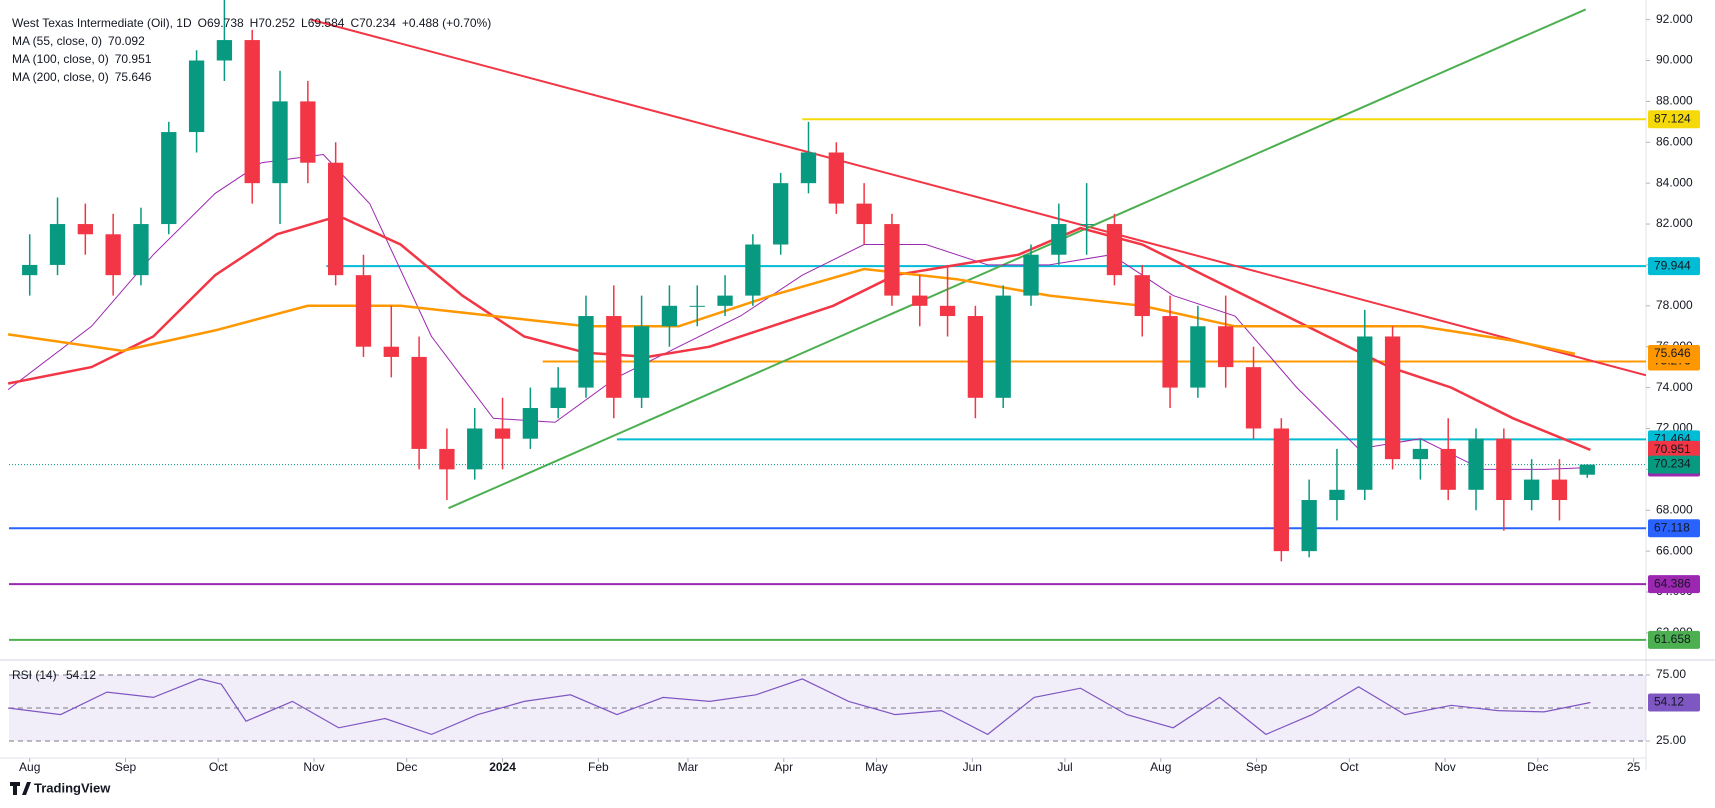  I want to click on y-tick-label: 90.000, so click(1674, 60).